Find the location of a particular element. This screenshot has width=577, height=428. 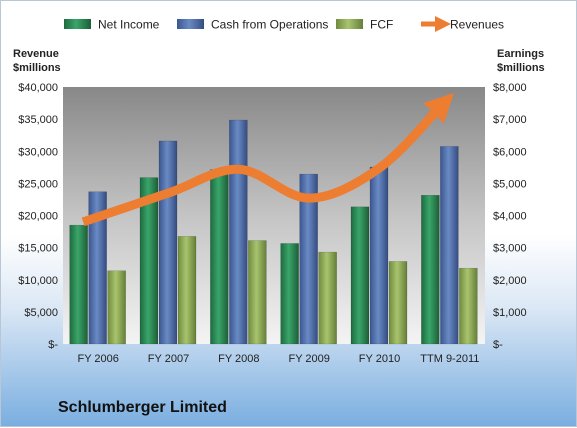

left-tick-label: $10,000 is located at coordinates (38, 281).